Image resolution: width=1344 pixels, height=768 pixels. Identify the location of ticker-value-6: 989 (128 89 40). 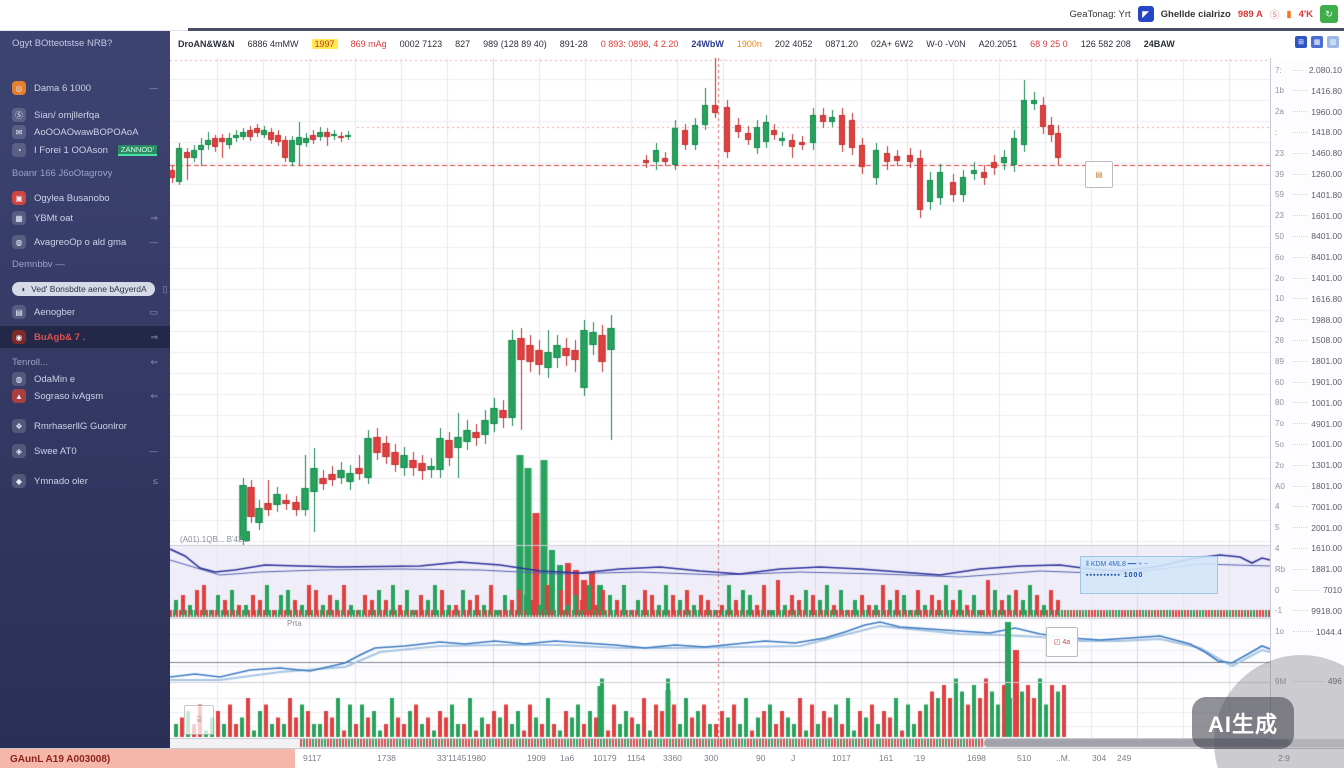
(515, 44).